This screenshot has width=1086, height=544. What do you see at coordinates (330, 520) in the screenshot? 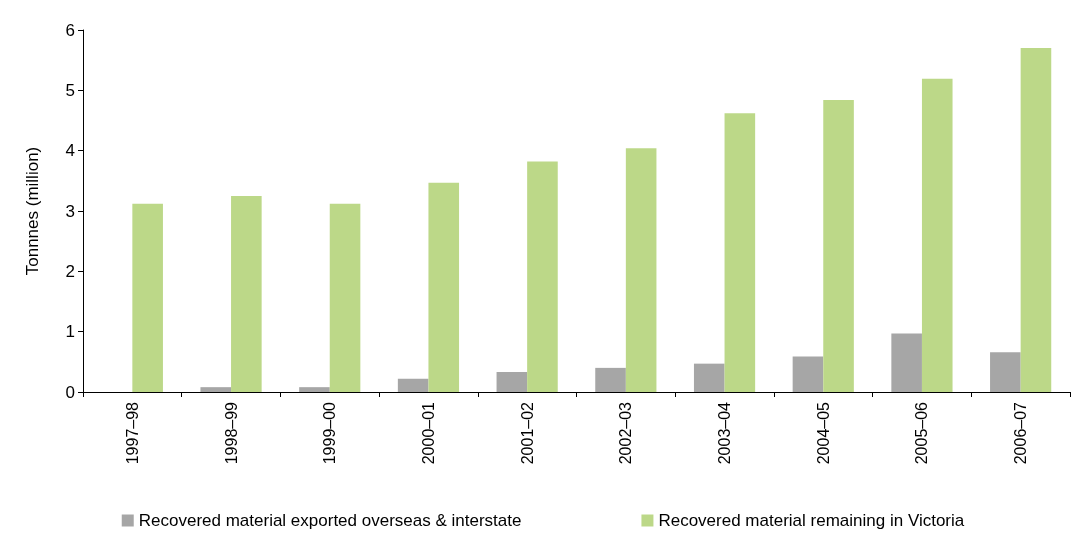
I see `legend-label: Recovered material exported overseas & interstate` at bounding box center [330, 520].